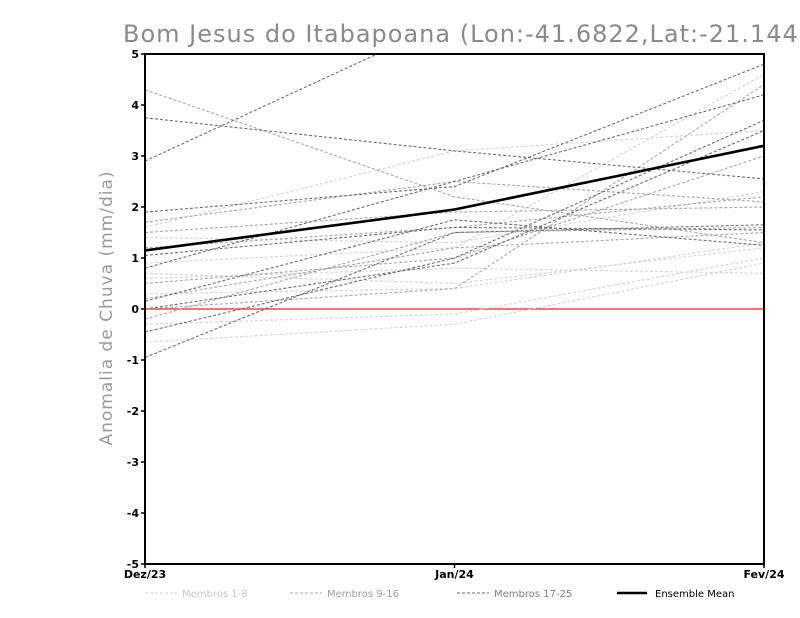 Image resolution: width=800 pixels, height=618 pixels. What do you see at coordinates (145, 574) in the screenshot?
I see `x-tick-label: Dez/23` at bounding box center [145, 574].